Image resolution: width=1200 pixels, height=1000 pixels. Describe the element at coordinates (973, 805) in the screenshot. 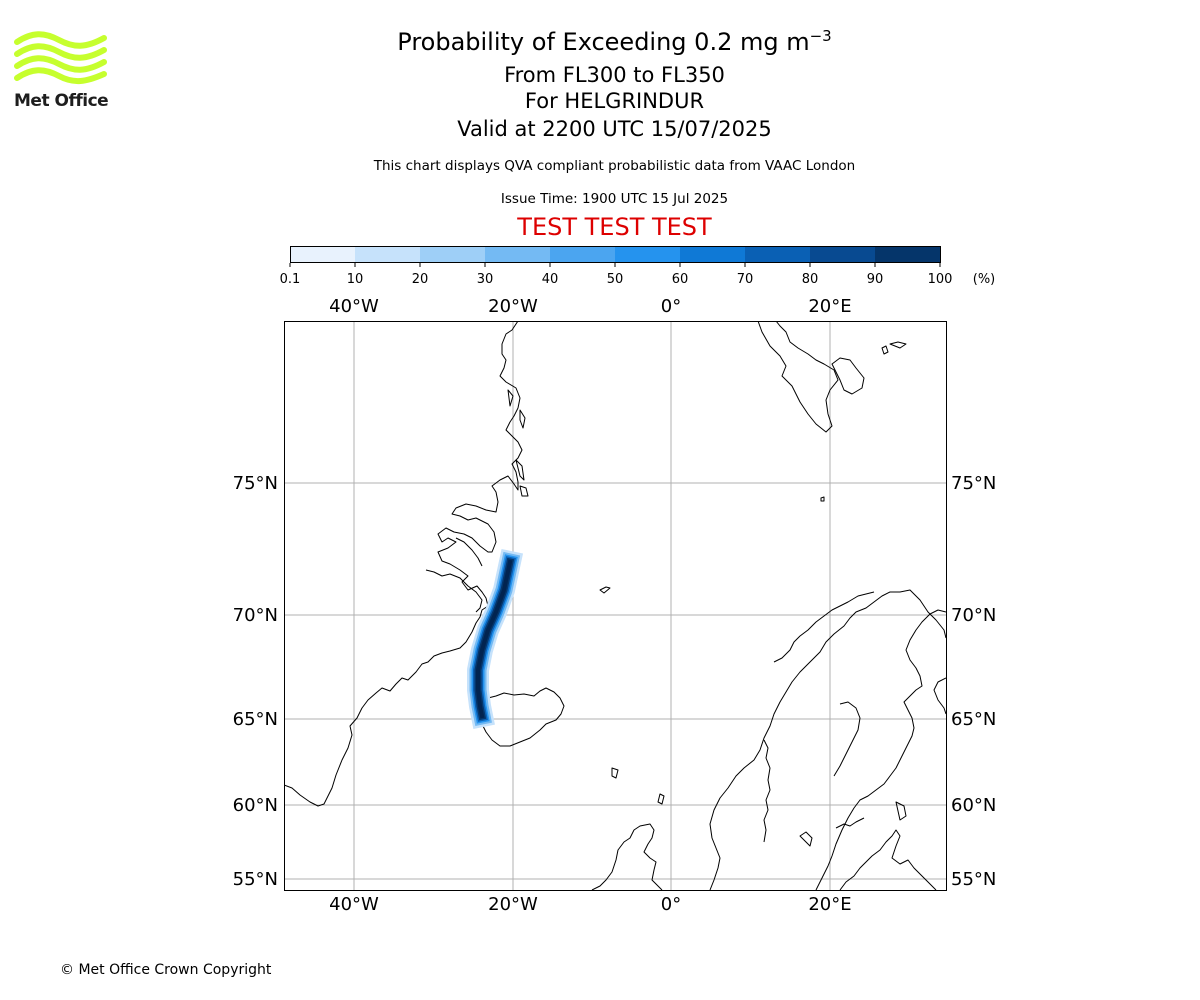

I see `right-lat-label: 60°N` at that location.